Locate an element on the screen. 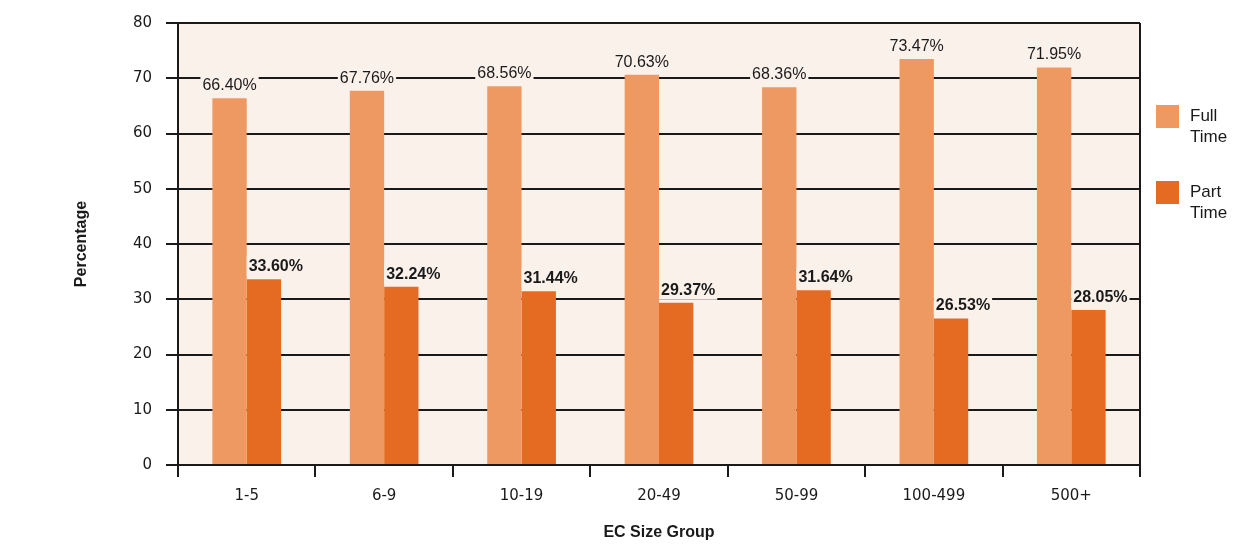  data-label: 31.64% is located at coordinates (825, 277).